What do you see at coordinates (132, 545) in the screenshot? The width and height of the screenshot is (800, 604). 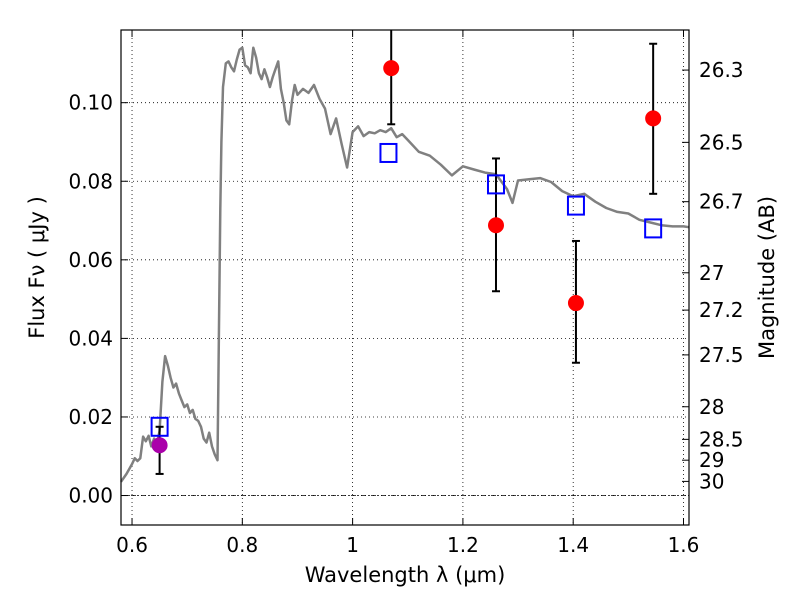 I see `x-tick-label: 0.6` at bounding box center [132, 545].